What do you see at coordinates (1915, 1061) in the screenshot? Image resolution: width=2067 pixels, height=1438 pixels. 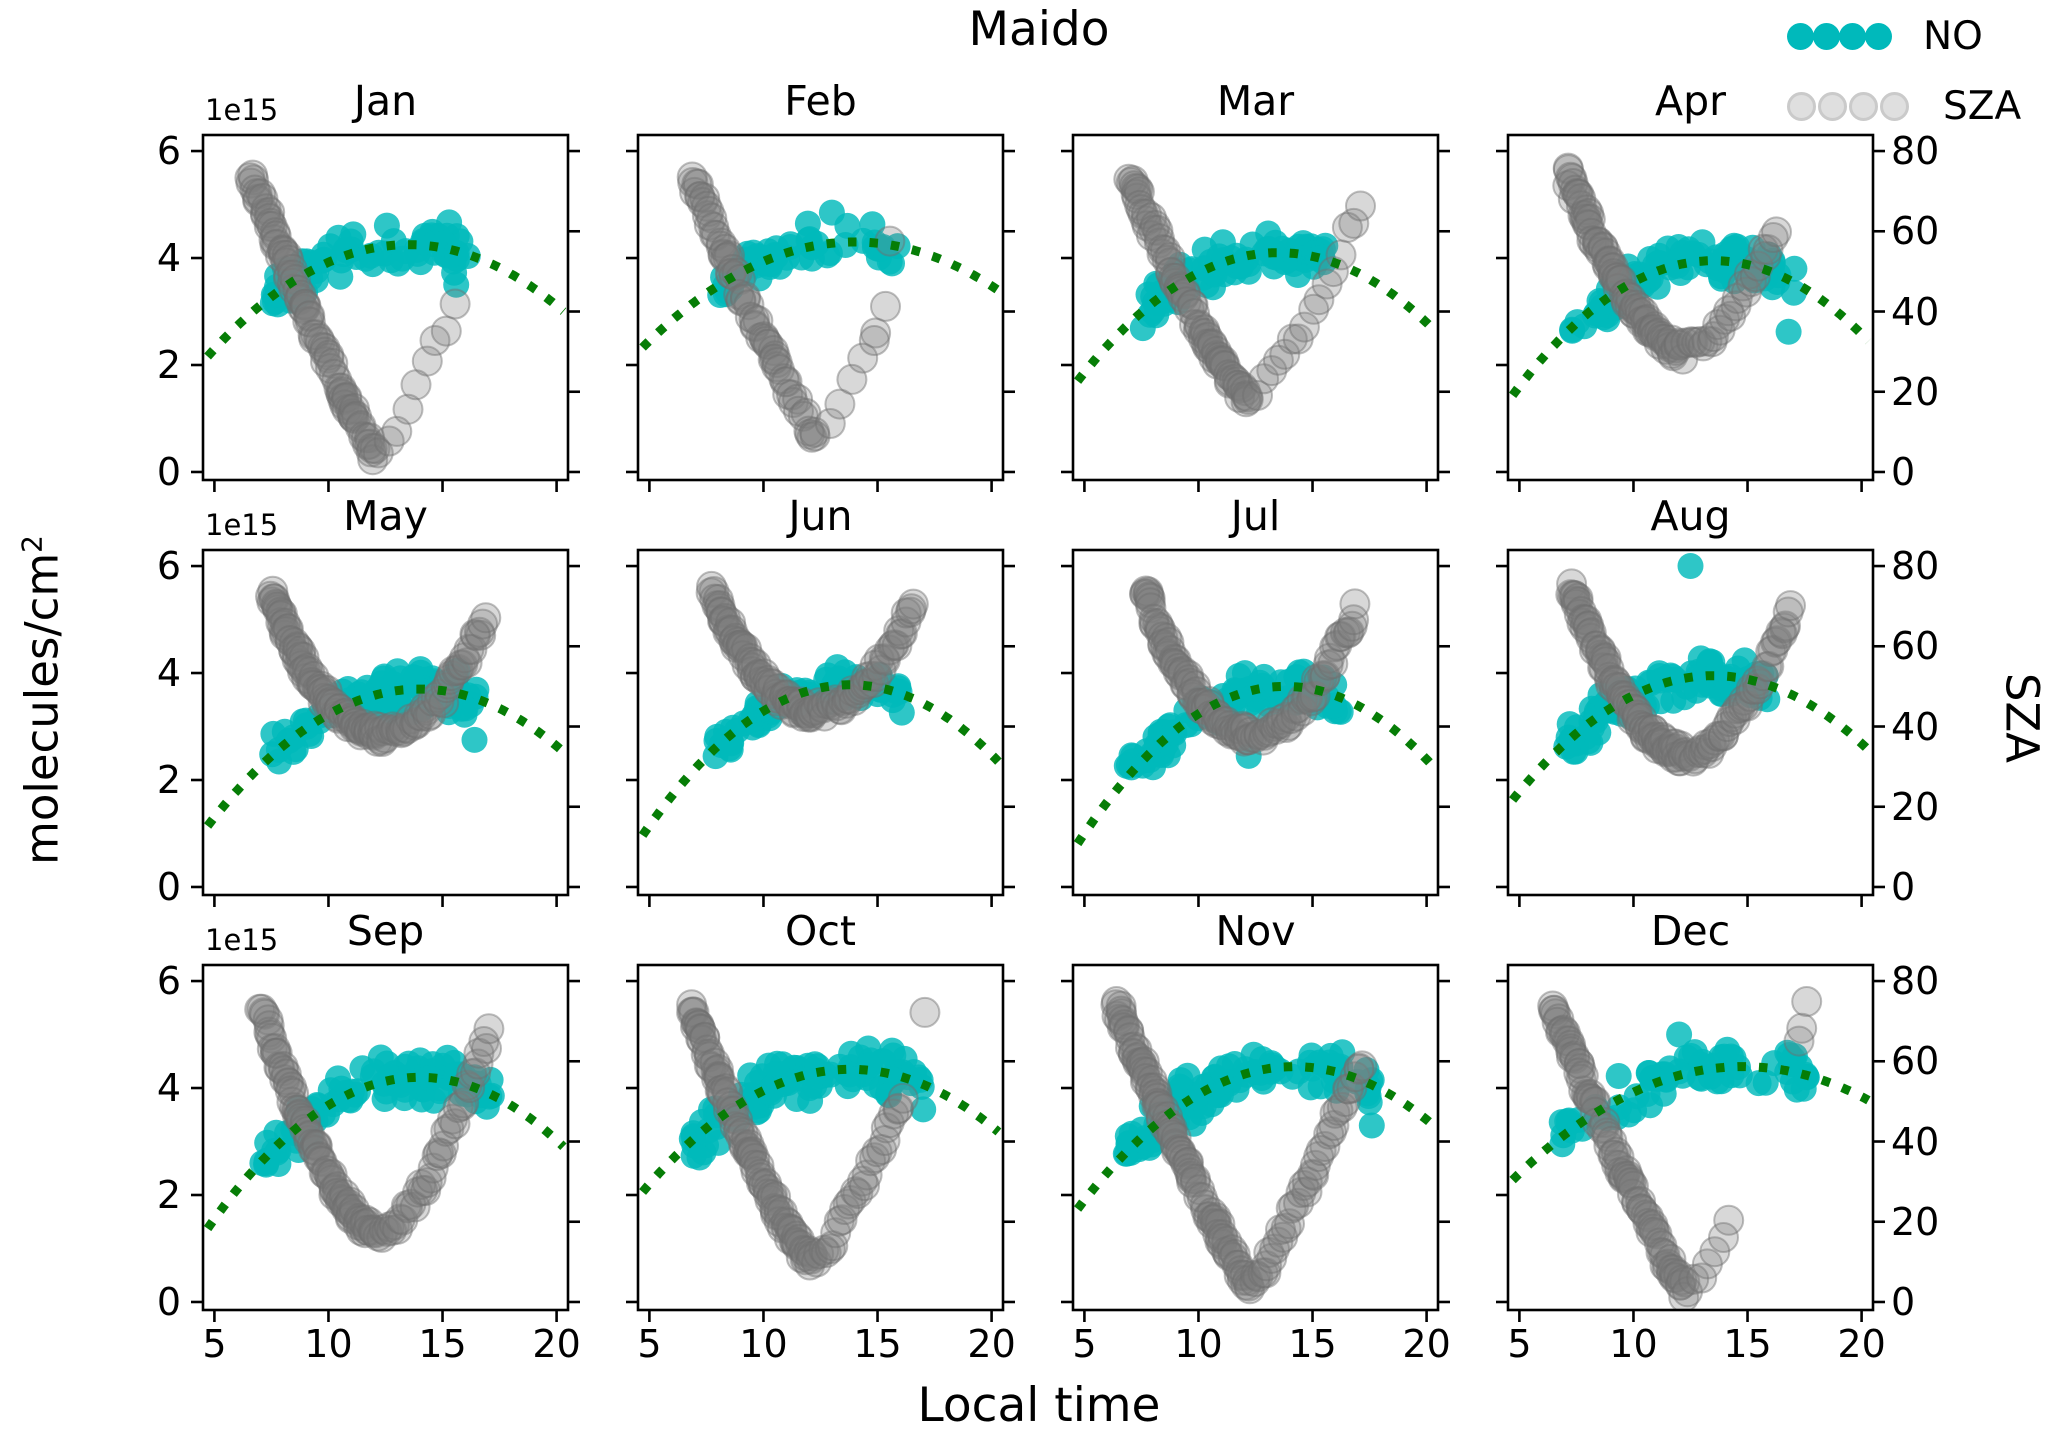 I see `y-right-tick-label: 60` at bounding box center [1915, 1061].